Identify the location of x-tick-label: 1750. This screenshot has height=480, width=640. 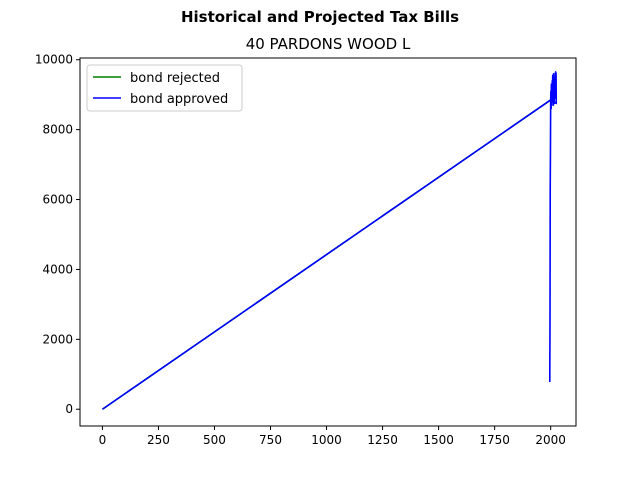
(494, 440).